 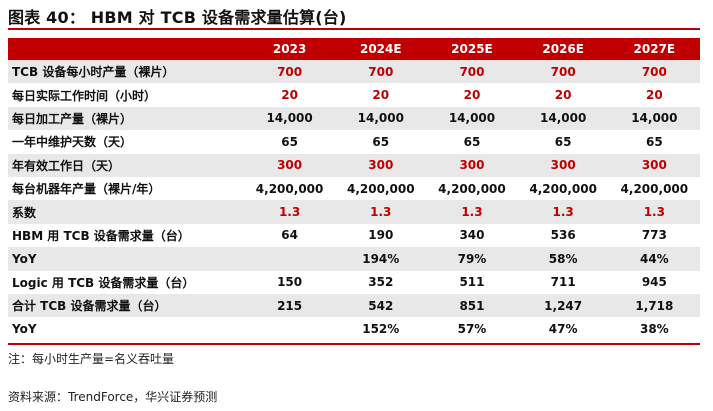 What do you see at coordinates (101, 235) in the screenshot?
I see `row-label: HBM 用 TCB 设备需求量（台）` at bounding box center [101, 235].